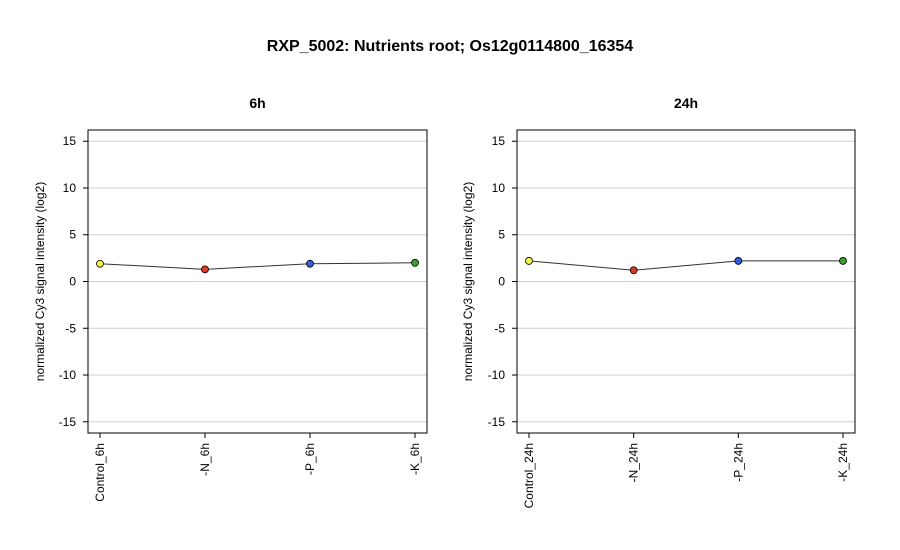 The width and height of the screenshot is (900, 550). What do you see at coordinates (205, 459) in the screenshot?
I see `x-tick-label: -N_6h` at bounding box center [205, 459].